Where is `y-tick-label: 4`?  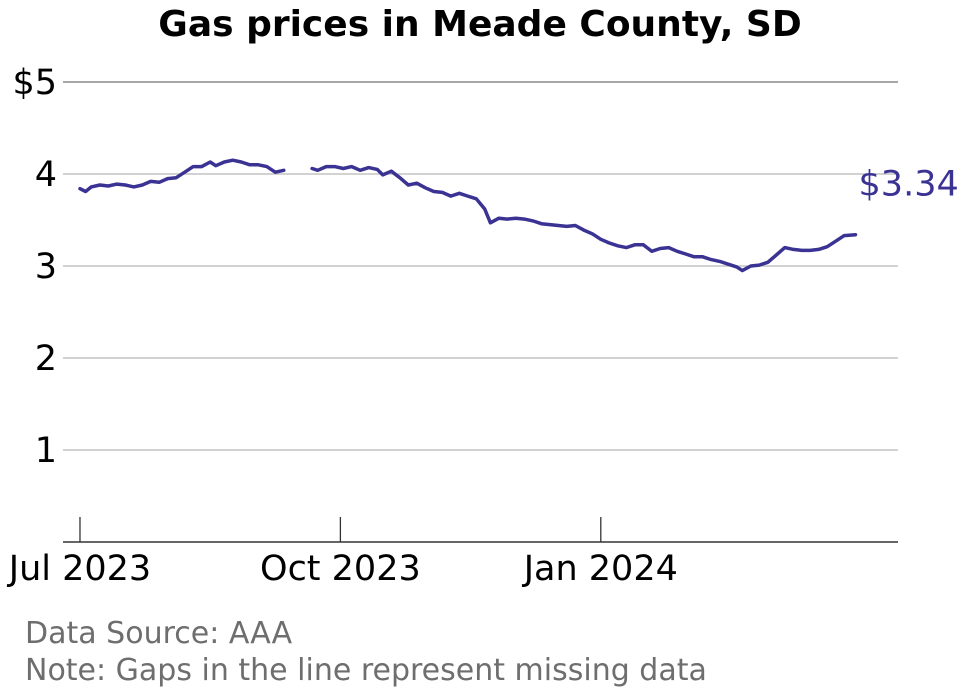
y-tick-label: 4 is located at coordinates (46, 175).